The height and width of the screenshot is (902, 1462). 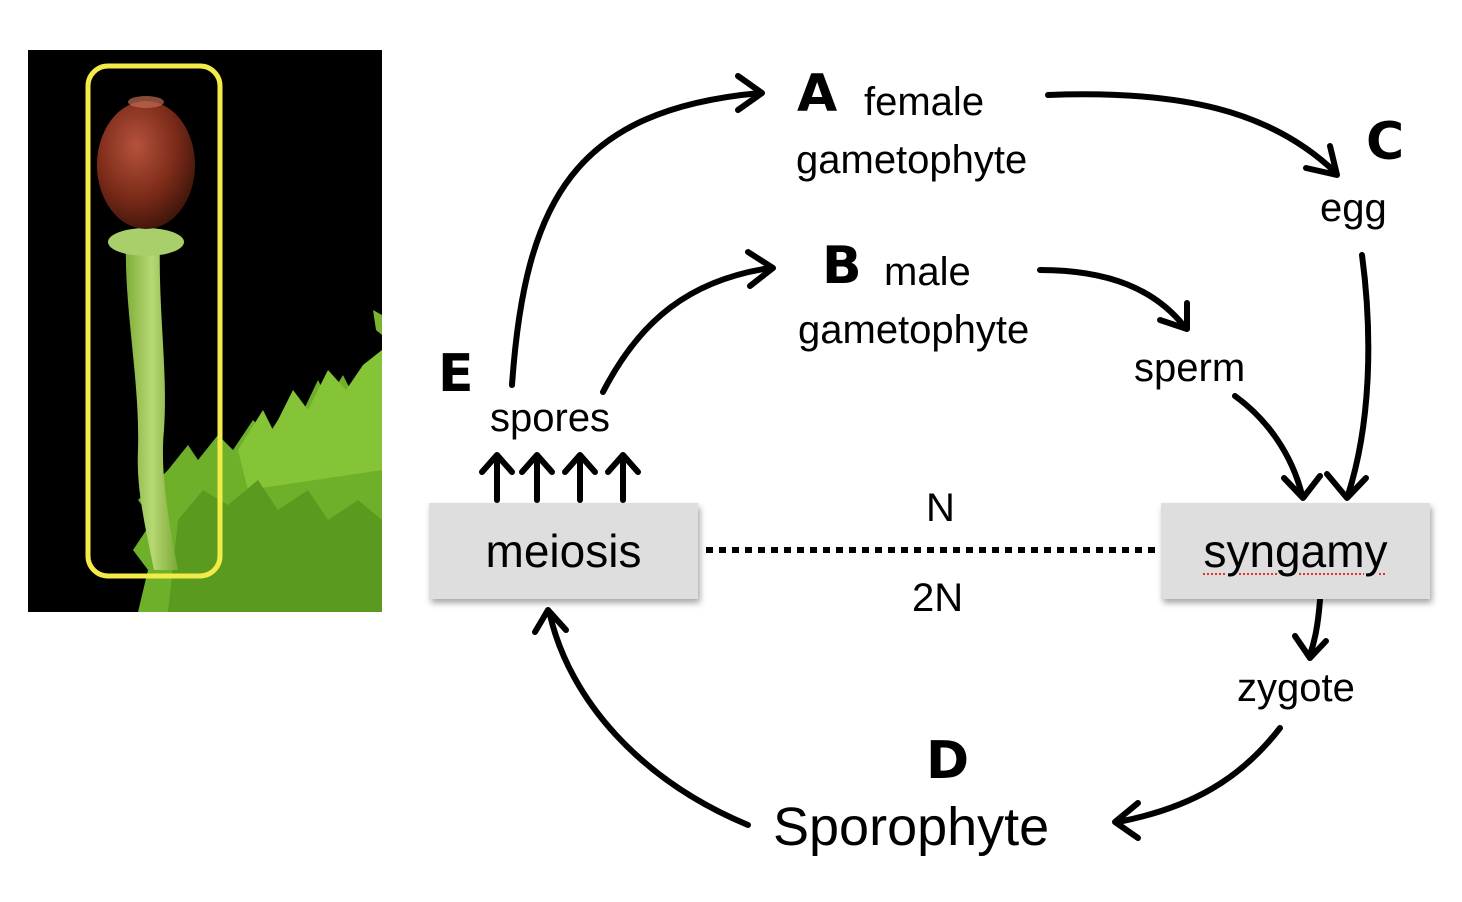 What do you see at coordinates (636, 239) in the screenshot?
I see `arrow-spores-to-female` at bounding box center [636, 239].